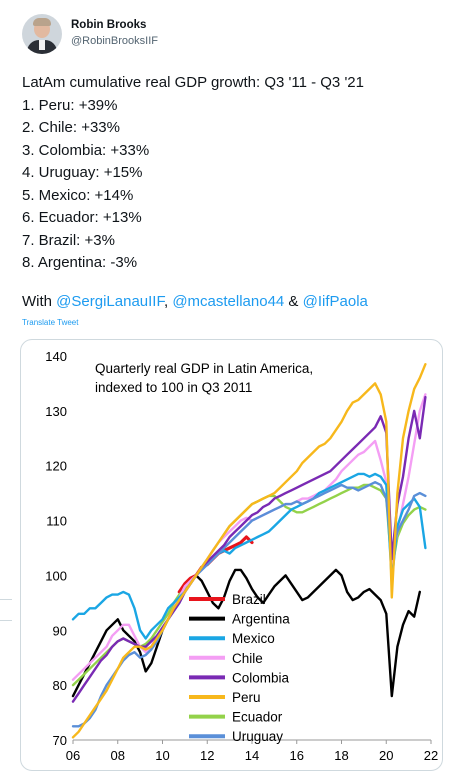  What do you see at coordinates (56, 411) in the screenshot?
I see `y-tick-label: 130` at bounding box center [56, 411].